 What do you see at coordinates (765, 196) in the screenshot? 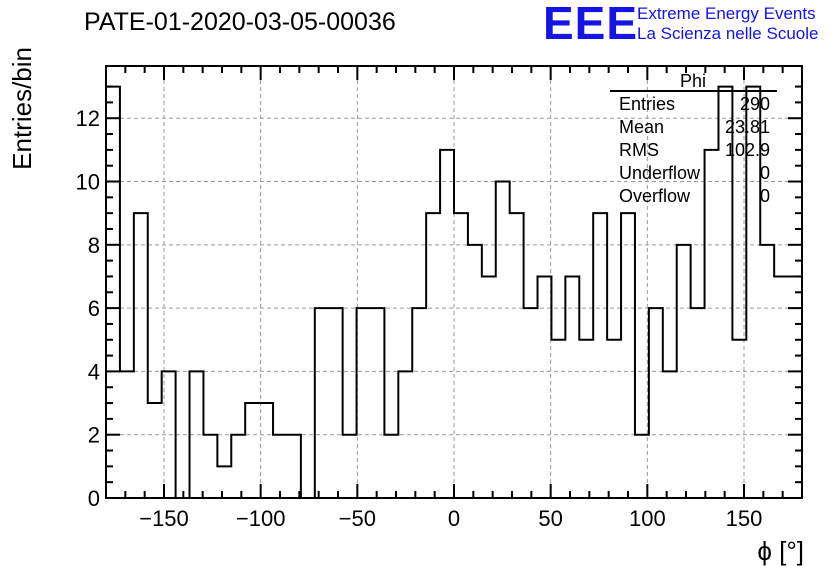
I see `stats-value-overflow: 0` at bounding box center [765, 196].